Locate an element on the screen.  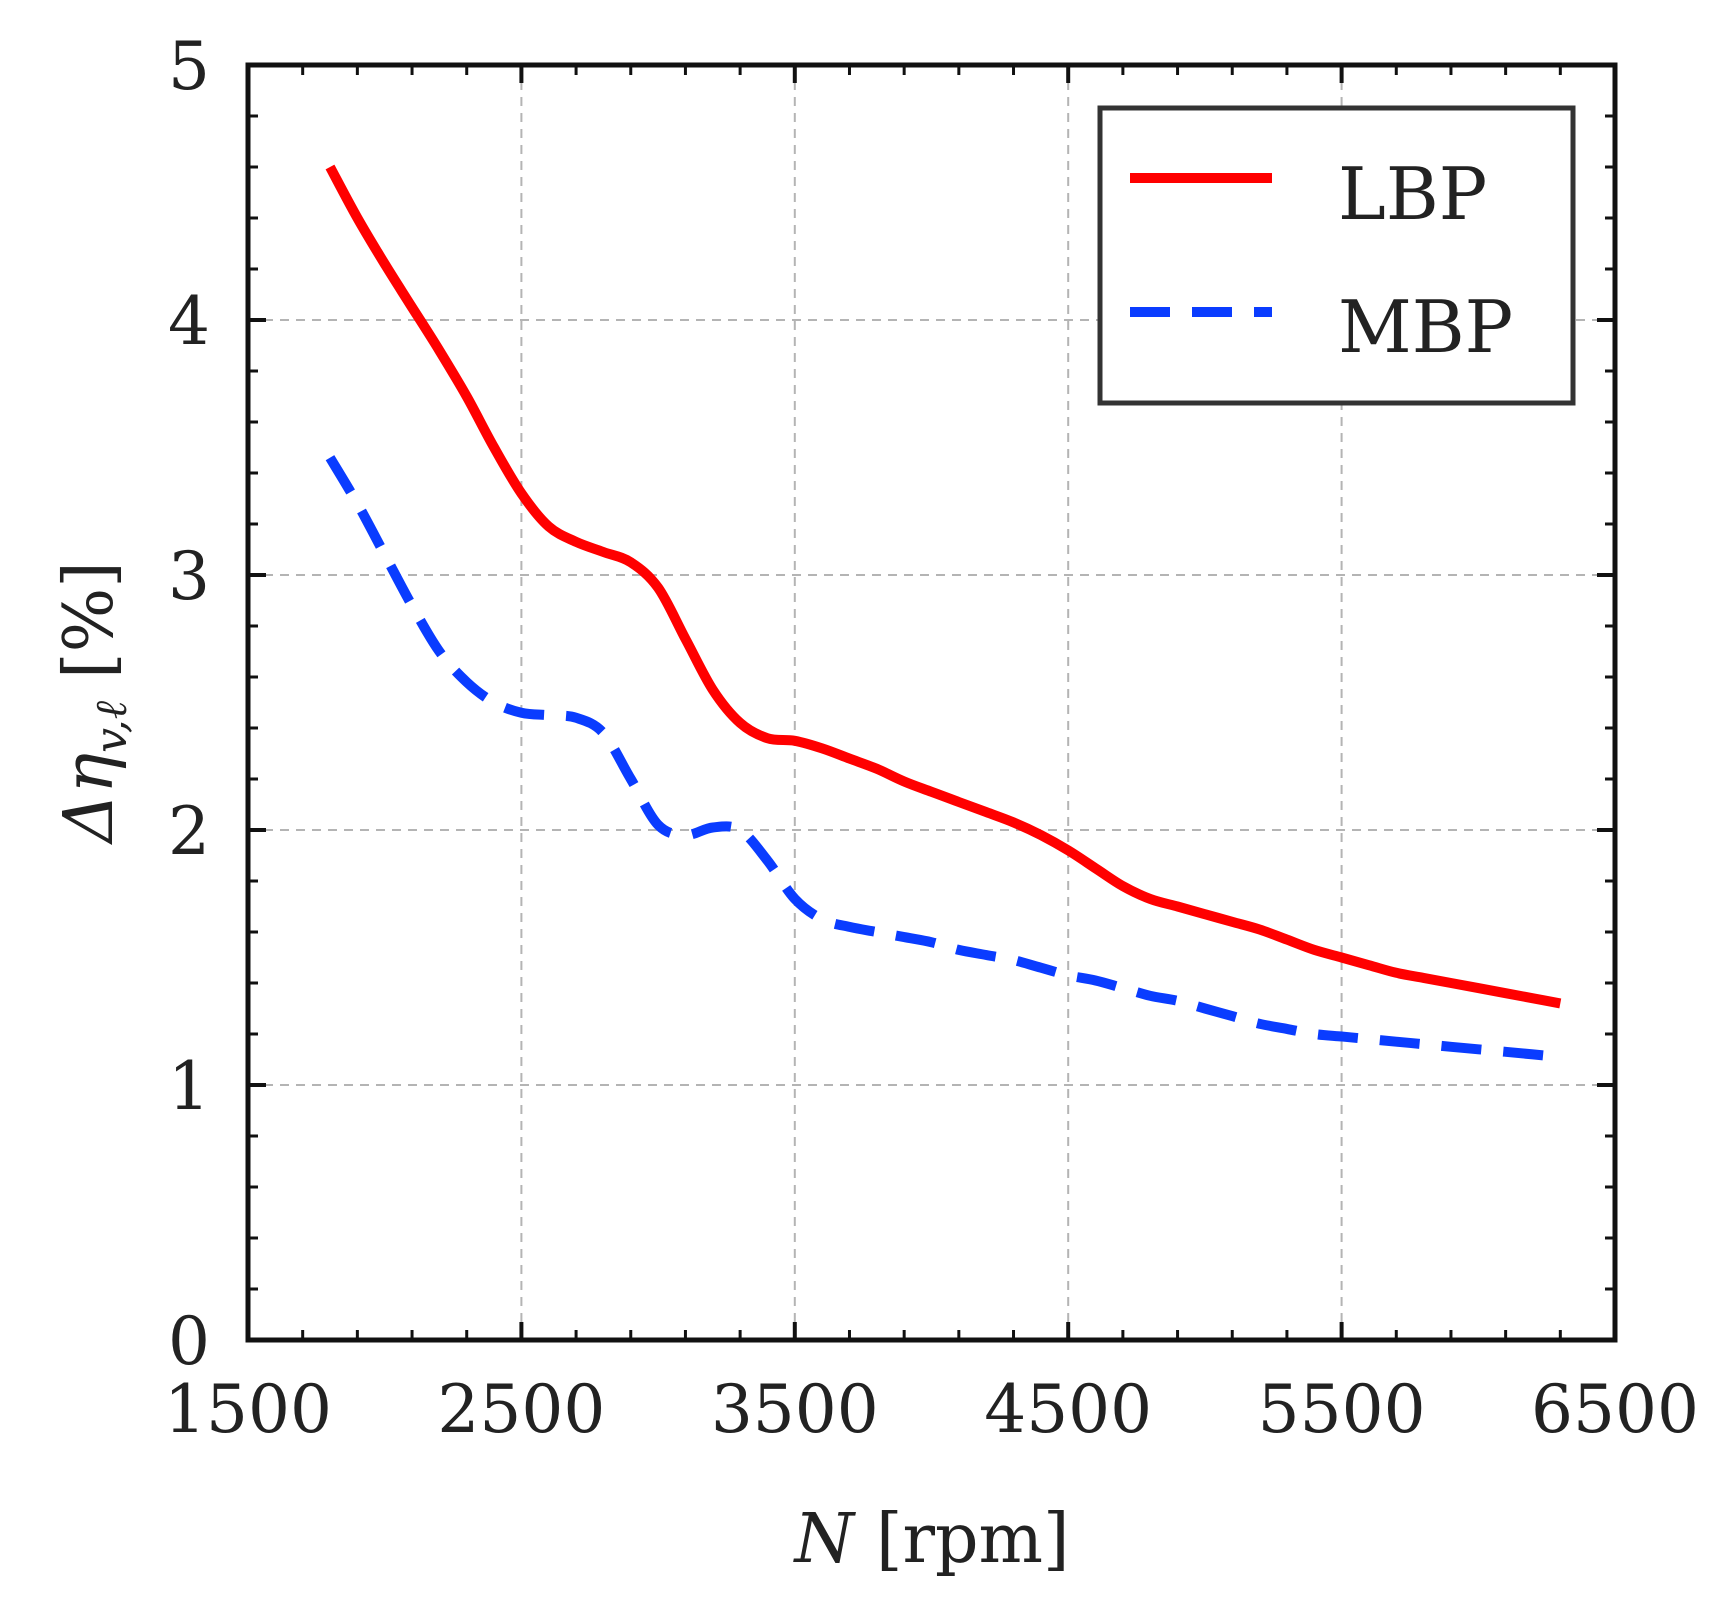
y-tick-label: 2 is located at coordinates (189, 831).